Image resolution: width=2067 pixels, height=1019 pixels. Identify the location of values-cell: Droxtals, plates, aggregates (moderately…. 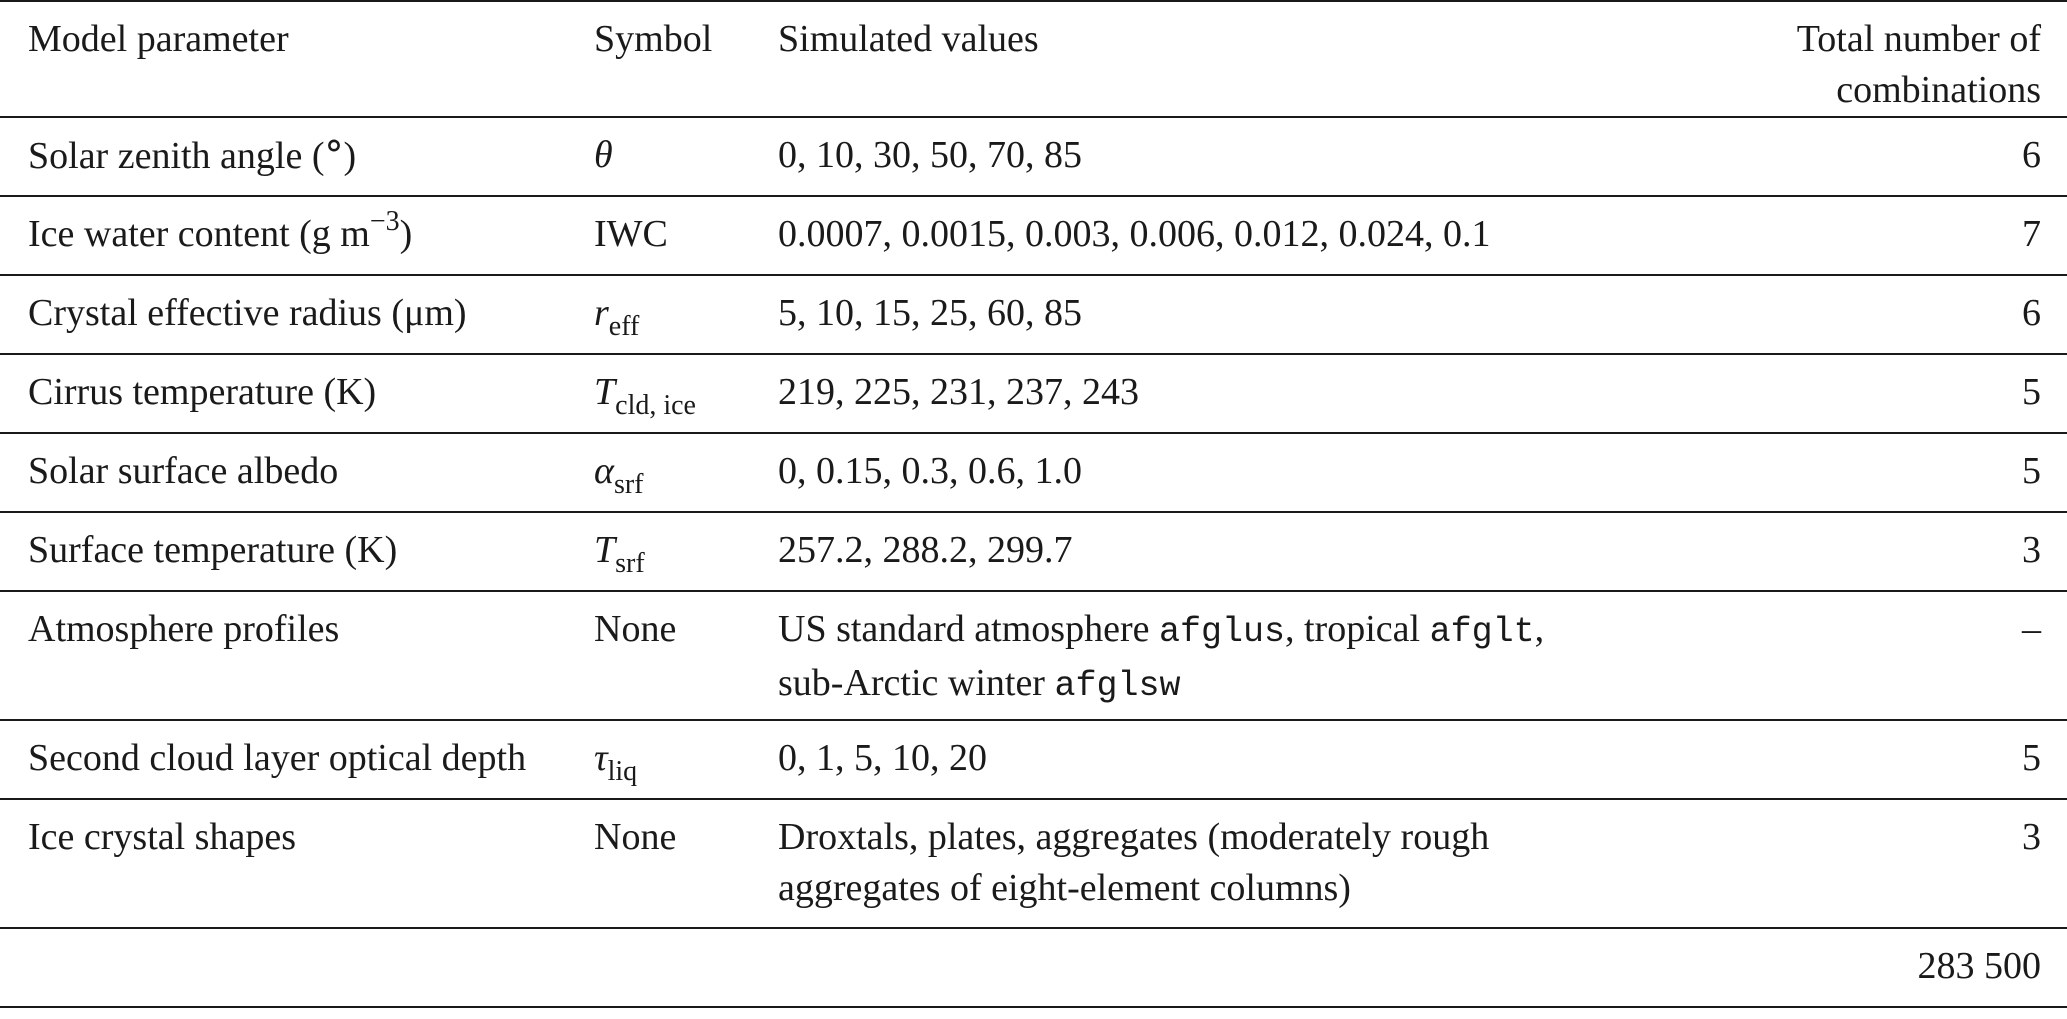
(1257, 864).